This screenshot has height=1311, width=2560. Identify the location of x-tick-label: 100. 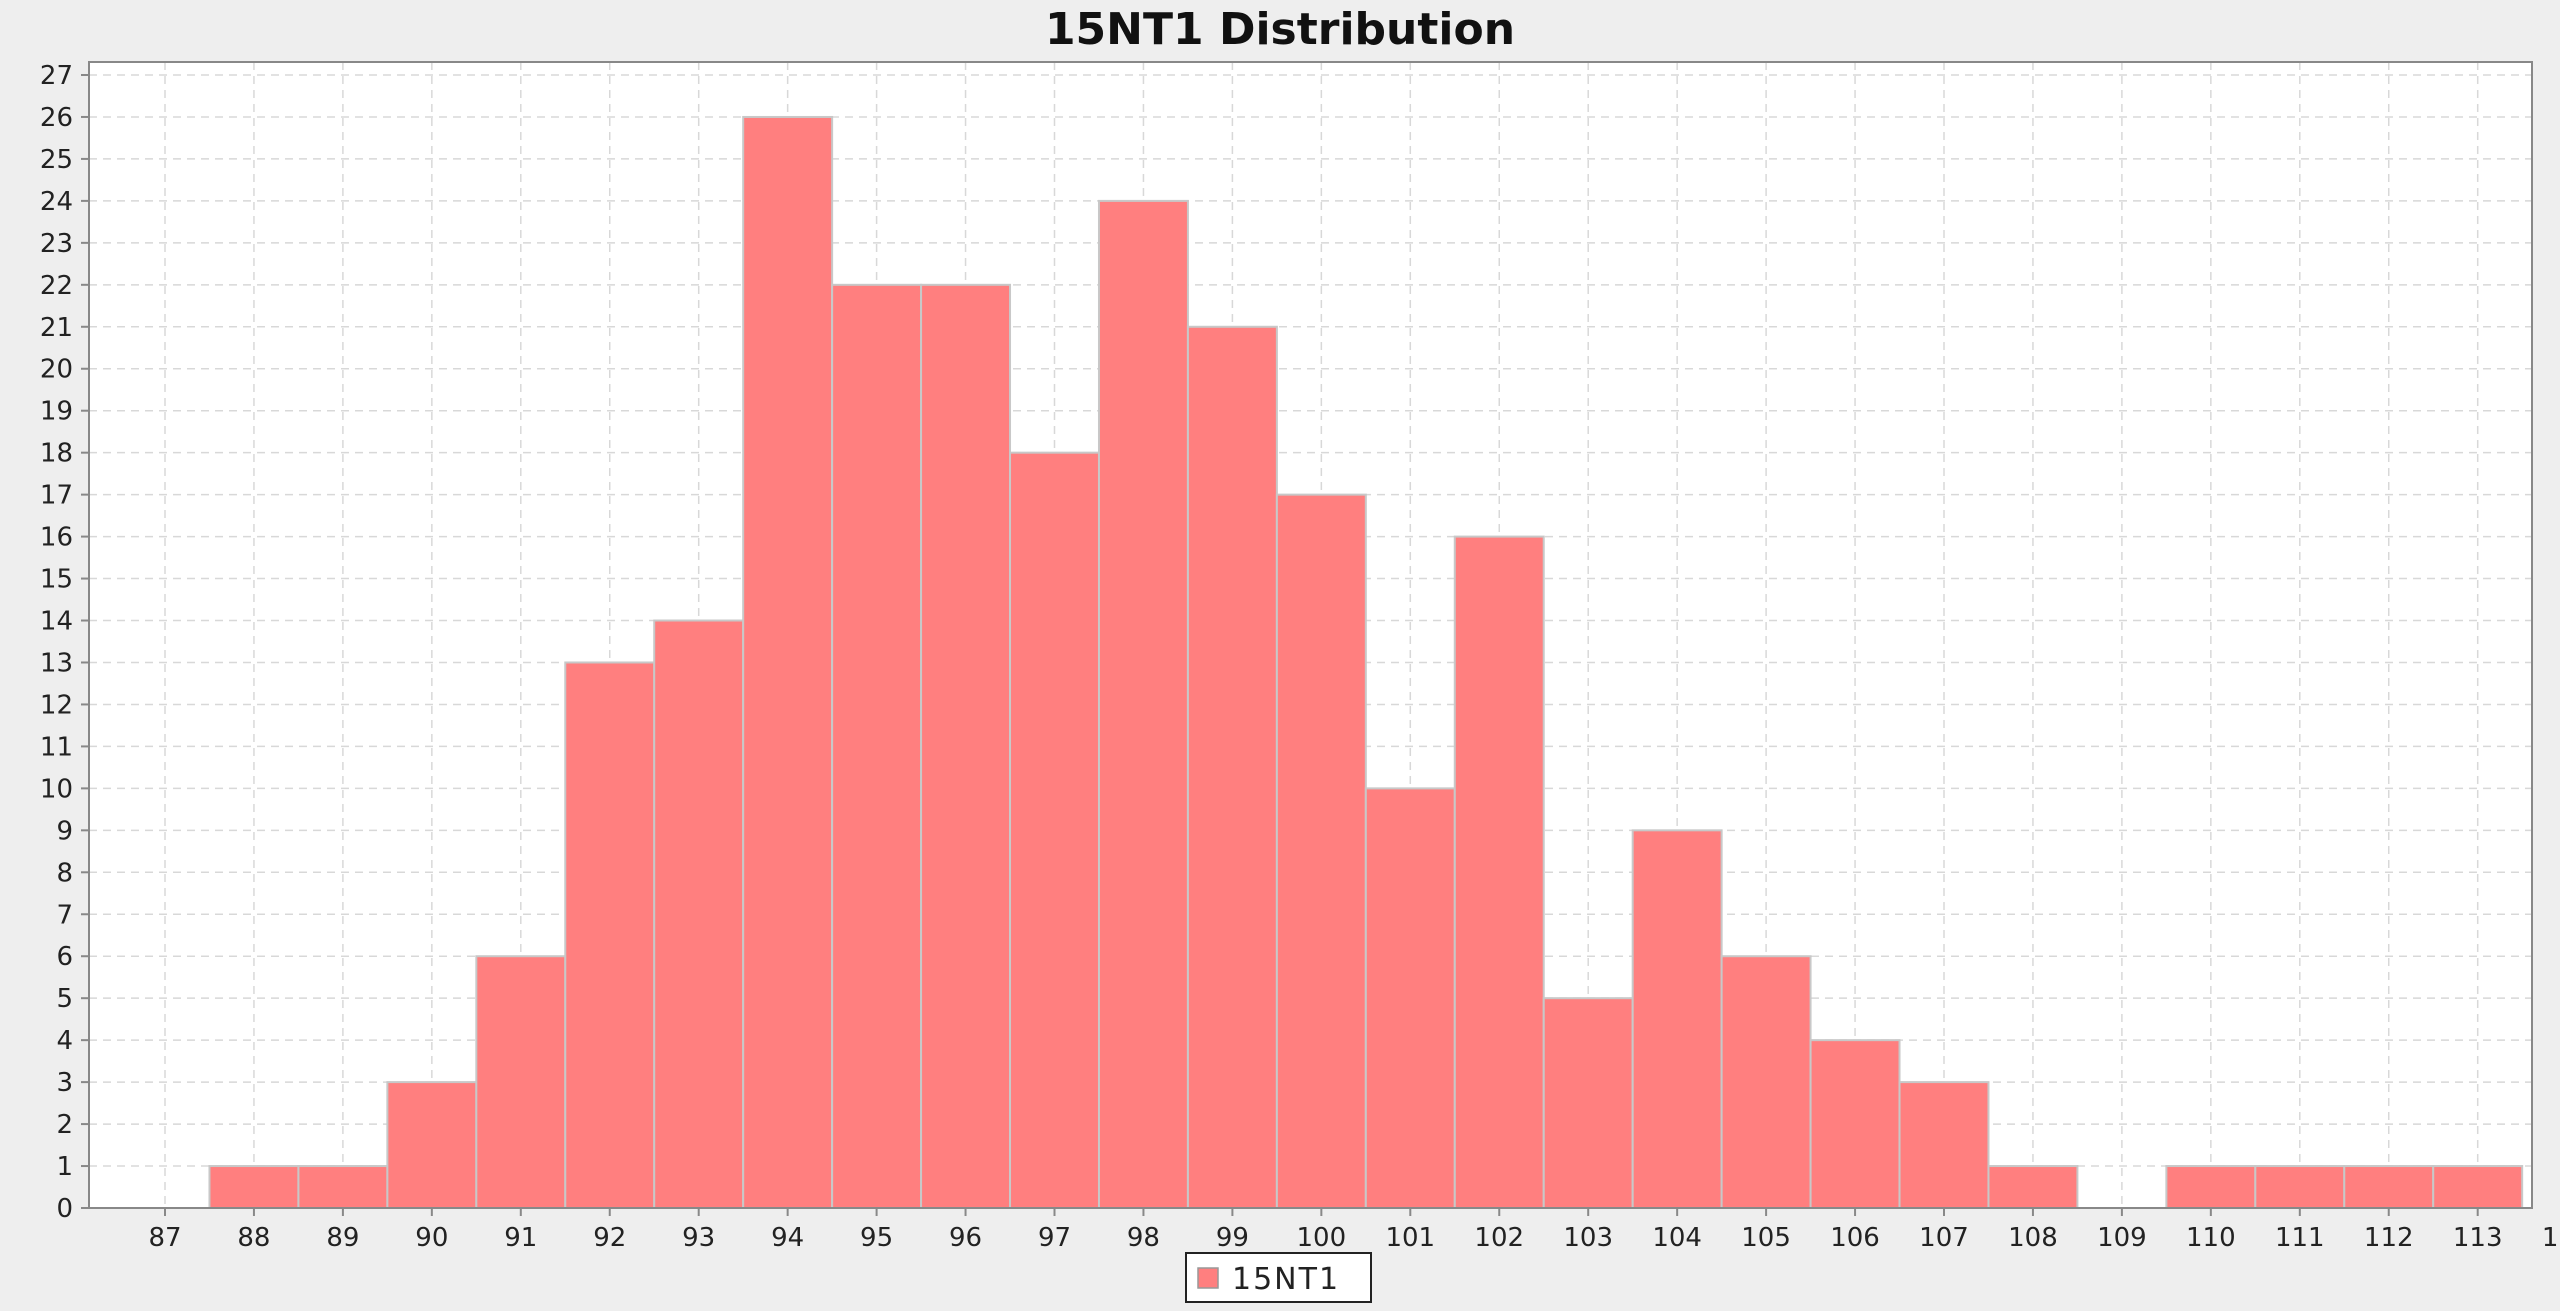
(1322, 1238).